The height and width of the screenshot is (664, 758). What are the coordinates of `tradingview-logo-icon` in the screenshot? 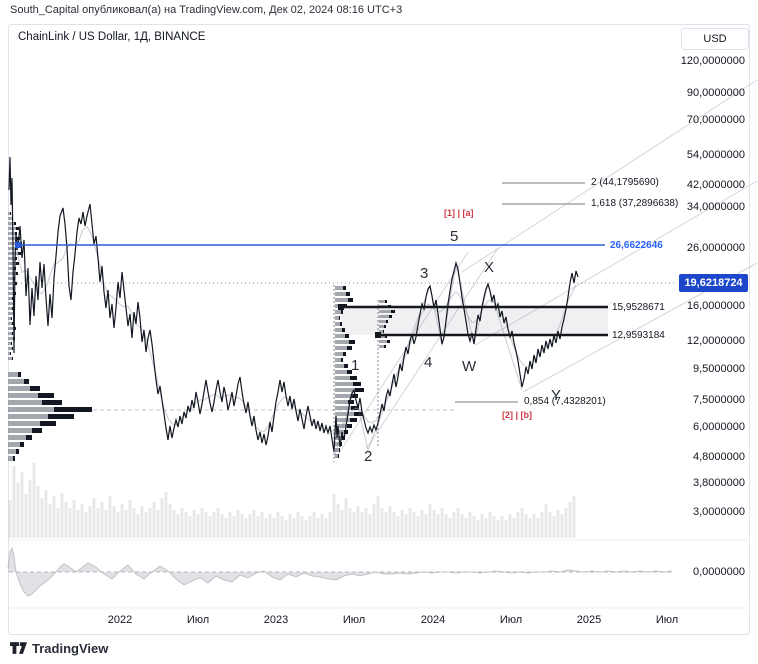 It's located at (18, 648).